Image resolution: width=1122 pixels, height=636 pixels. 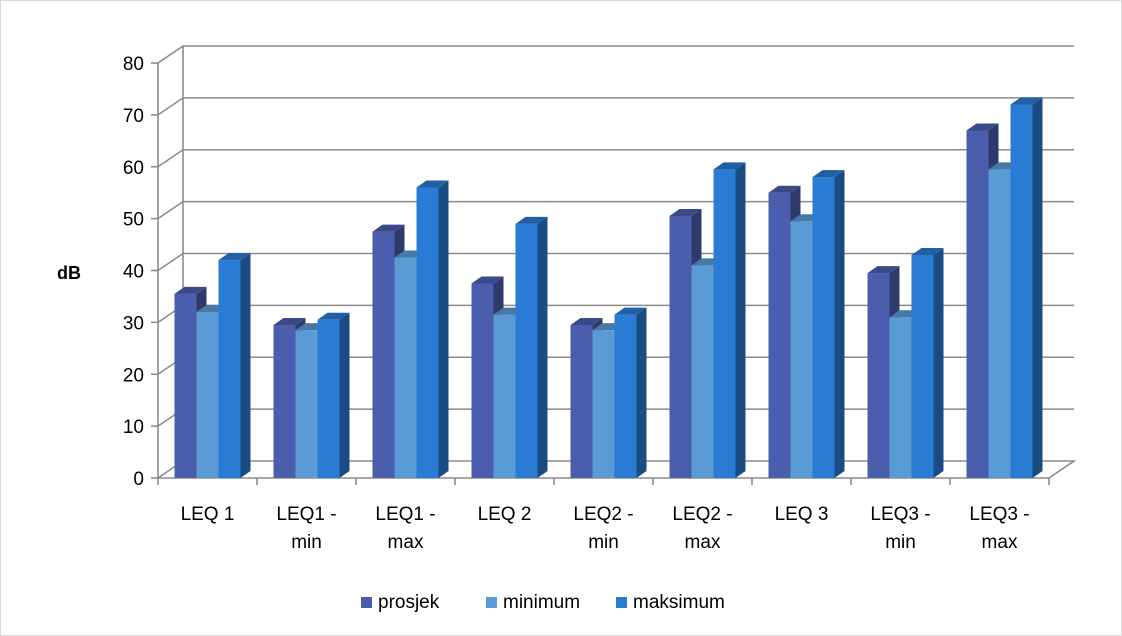 What do you see at coordinates (133, 116) in the screenshot?
I see `y-tick-label: 70` at bounding box center [133, 116].